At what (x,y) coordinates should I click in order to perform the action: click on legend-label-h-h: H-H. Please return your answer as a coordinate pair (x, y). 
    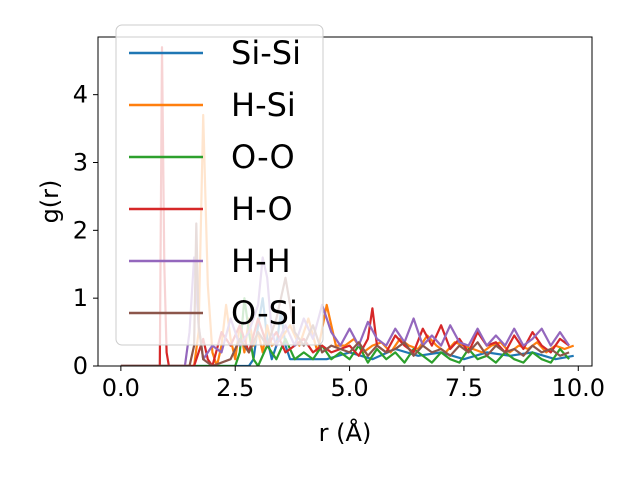
    Looking at the image, I should click on (261, 261).